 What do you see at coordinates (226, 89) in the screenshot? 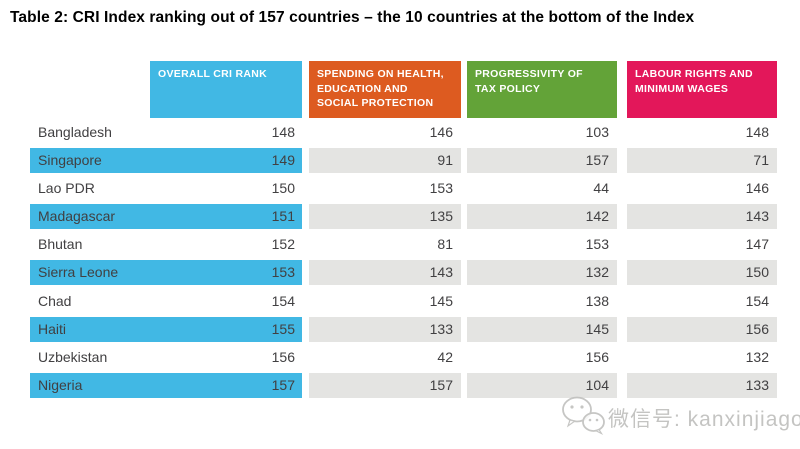
I see `column-header-overall-cri-rank: OVERALL CRI RANK` at bounding box center [226, 89].